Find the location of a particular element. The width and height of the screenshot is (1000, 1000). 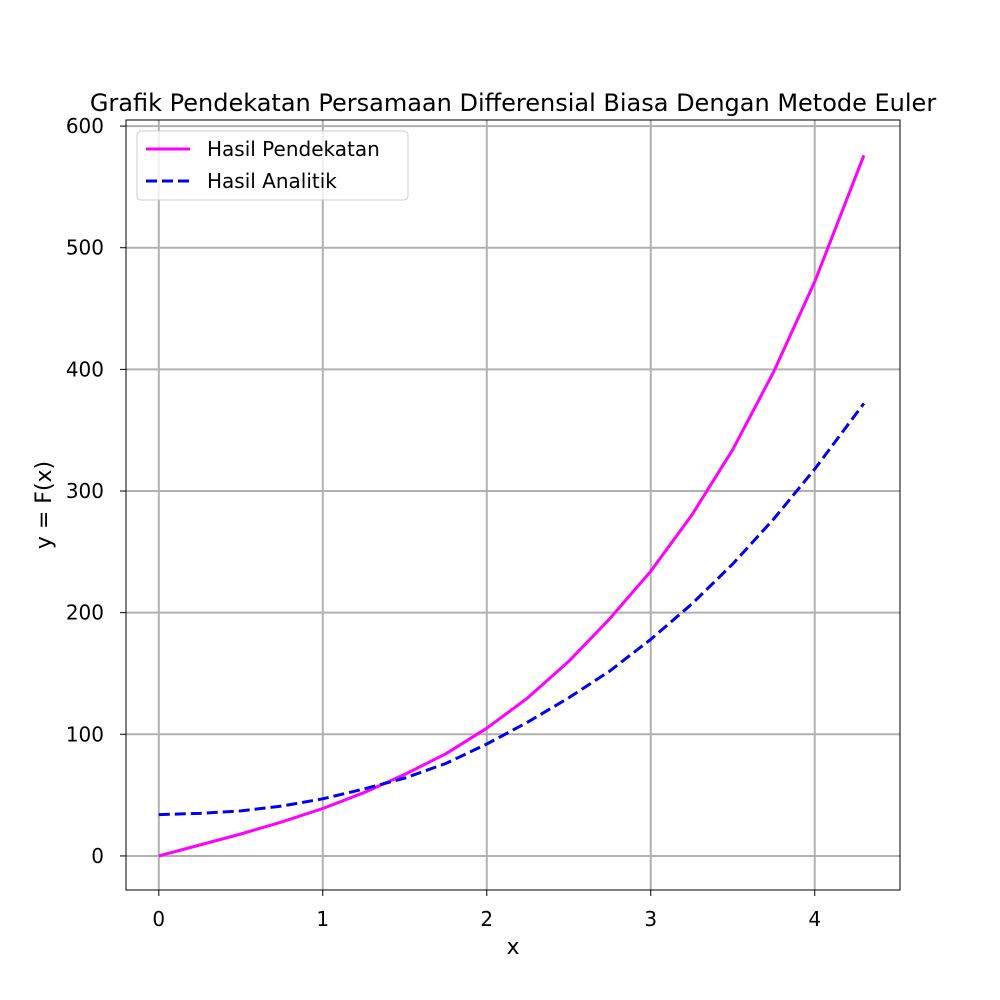

x-tick-label: 4 is located at coordinates (814, 919).